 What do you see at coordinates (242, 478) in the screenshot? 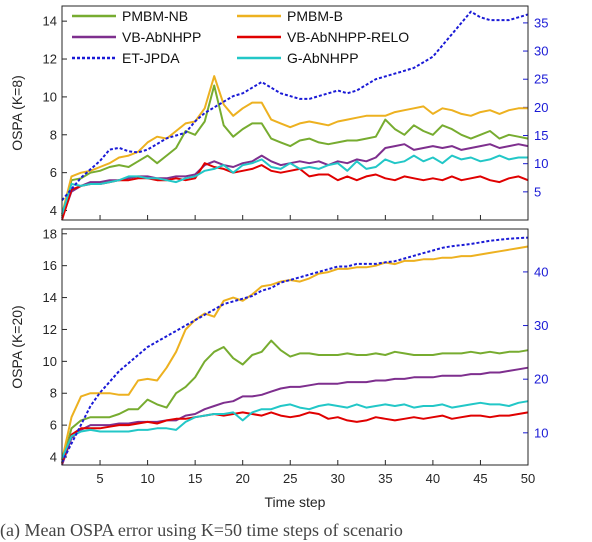
I see `x-tick-label: 20` at bounding box center [242, 478].